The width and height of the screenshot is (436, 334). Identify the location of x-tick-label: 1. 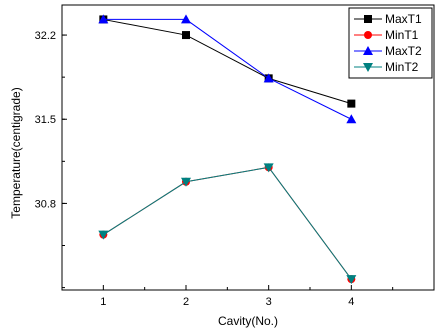
(103, 302).